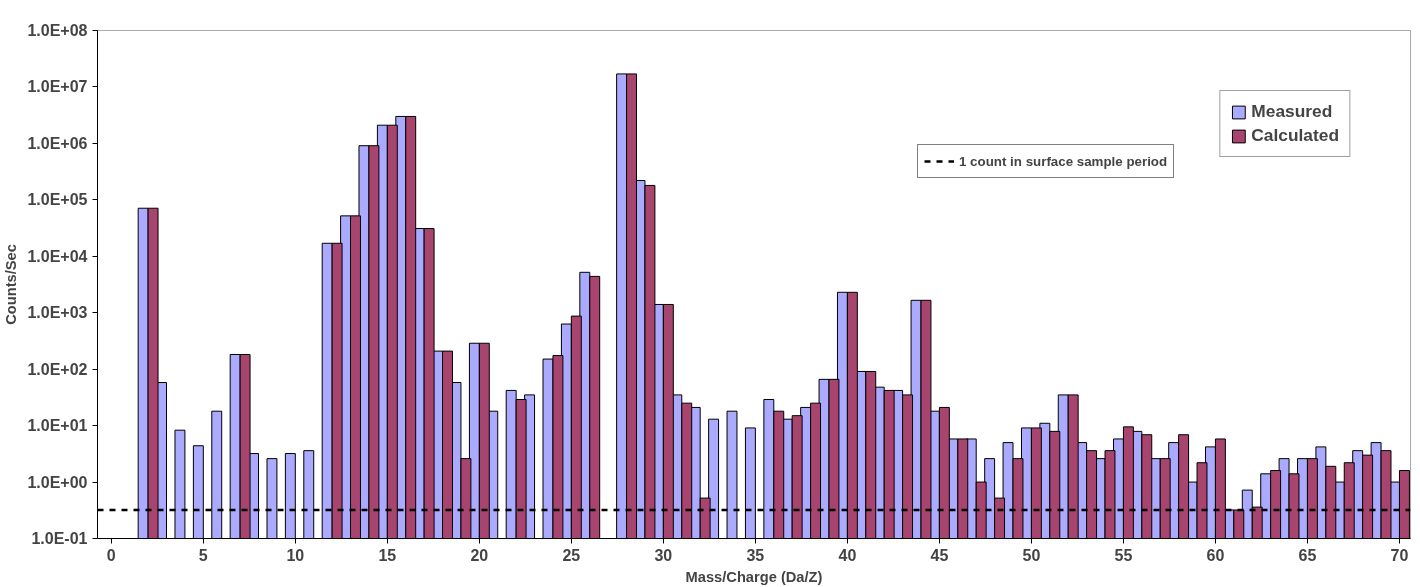 The height and width of the screenshot is (587, 1420). I want to click on y-tick-label: 1.0E+03, so click(57, 313).